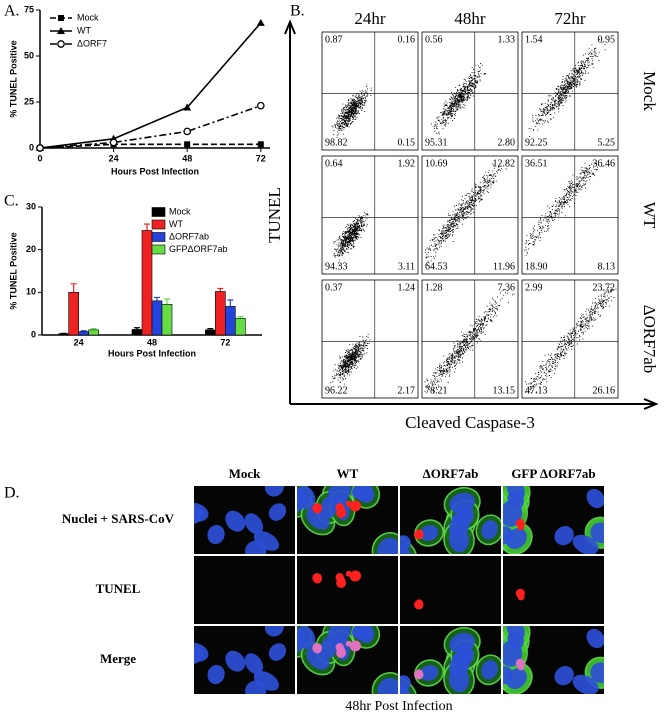 Image resolution: width=664 pixels, height=715 pixels. I want to click on x-axis-arrow, so click(474, 404).